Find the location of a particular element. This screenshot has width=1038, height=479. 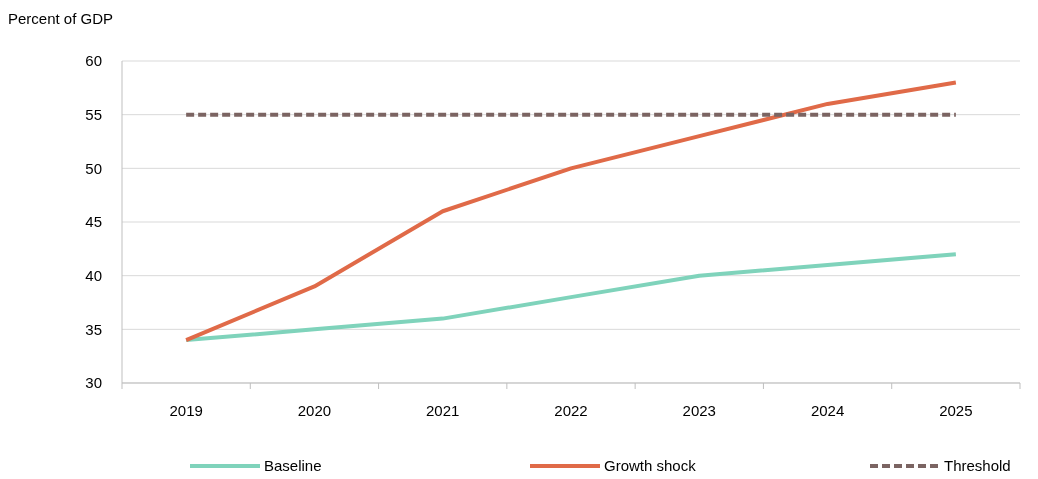

x-tick-label: 2020 is located at coordinates (314, 410).